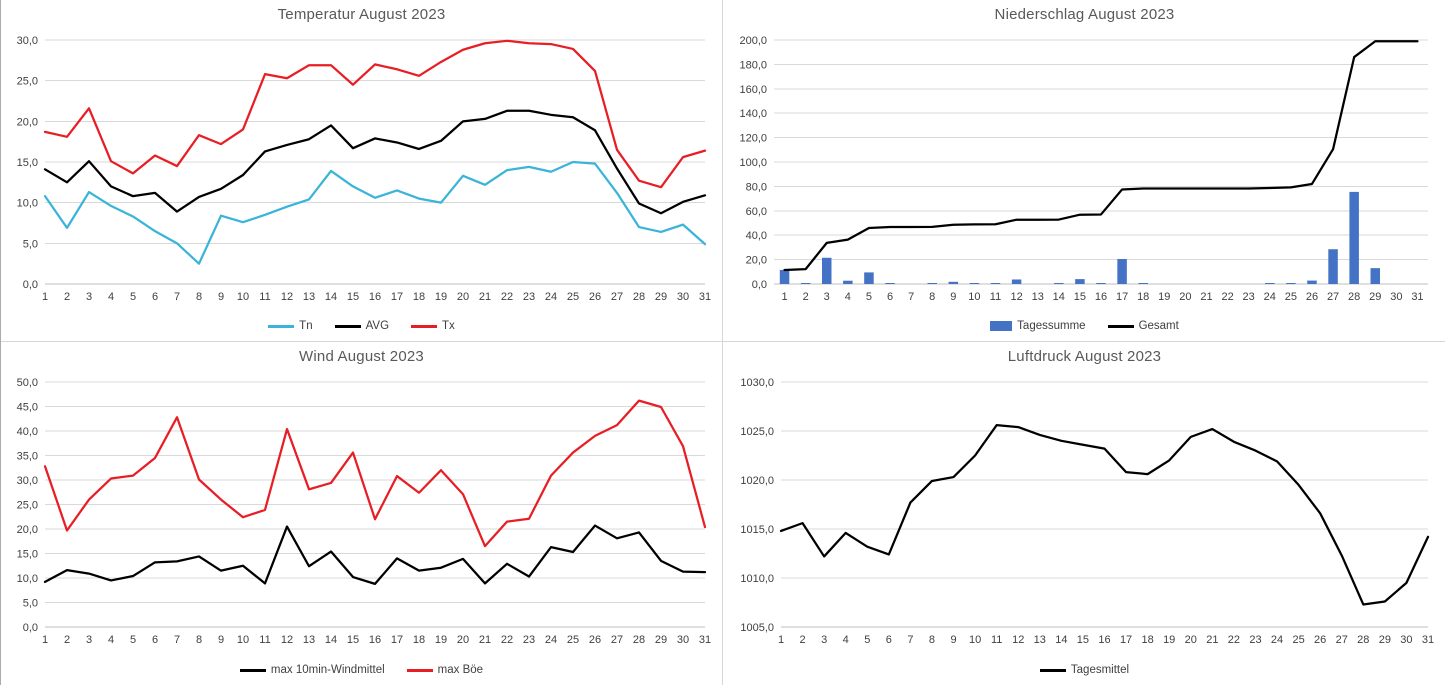 The width and height of the screenshot is (1445, 685). Describe the element at coordinates (155, 640) in the screenshot. I see `x-tick-label: 6` at that location.